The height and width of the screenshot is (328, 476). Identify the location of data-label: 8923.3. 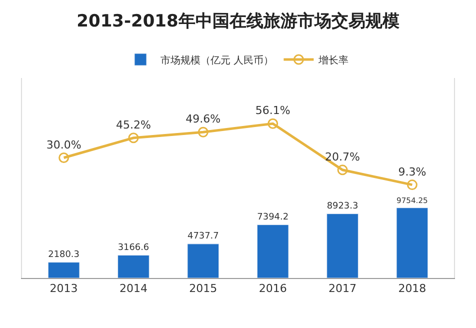
(342, 206).